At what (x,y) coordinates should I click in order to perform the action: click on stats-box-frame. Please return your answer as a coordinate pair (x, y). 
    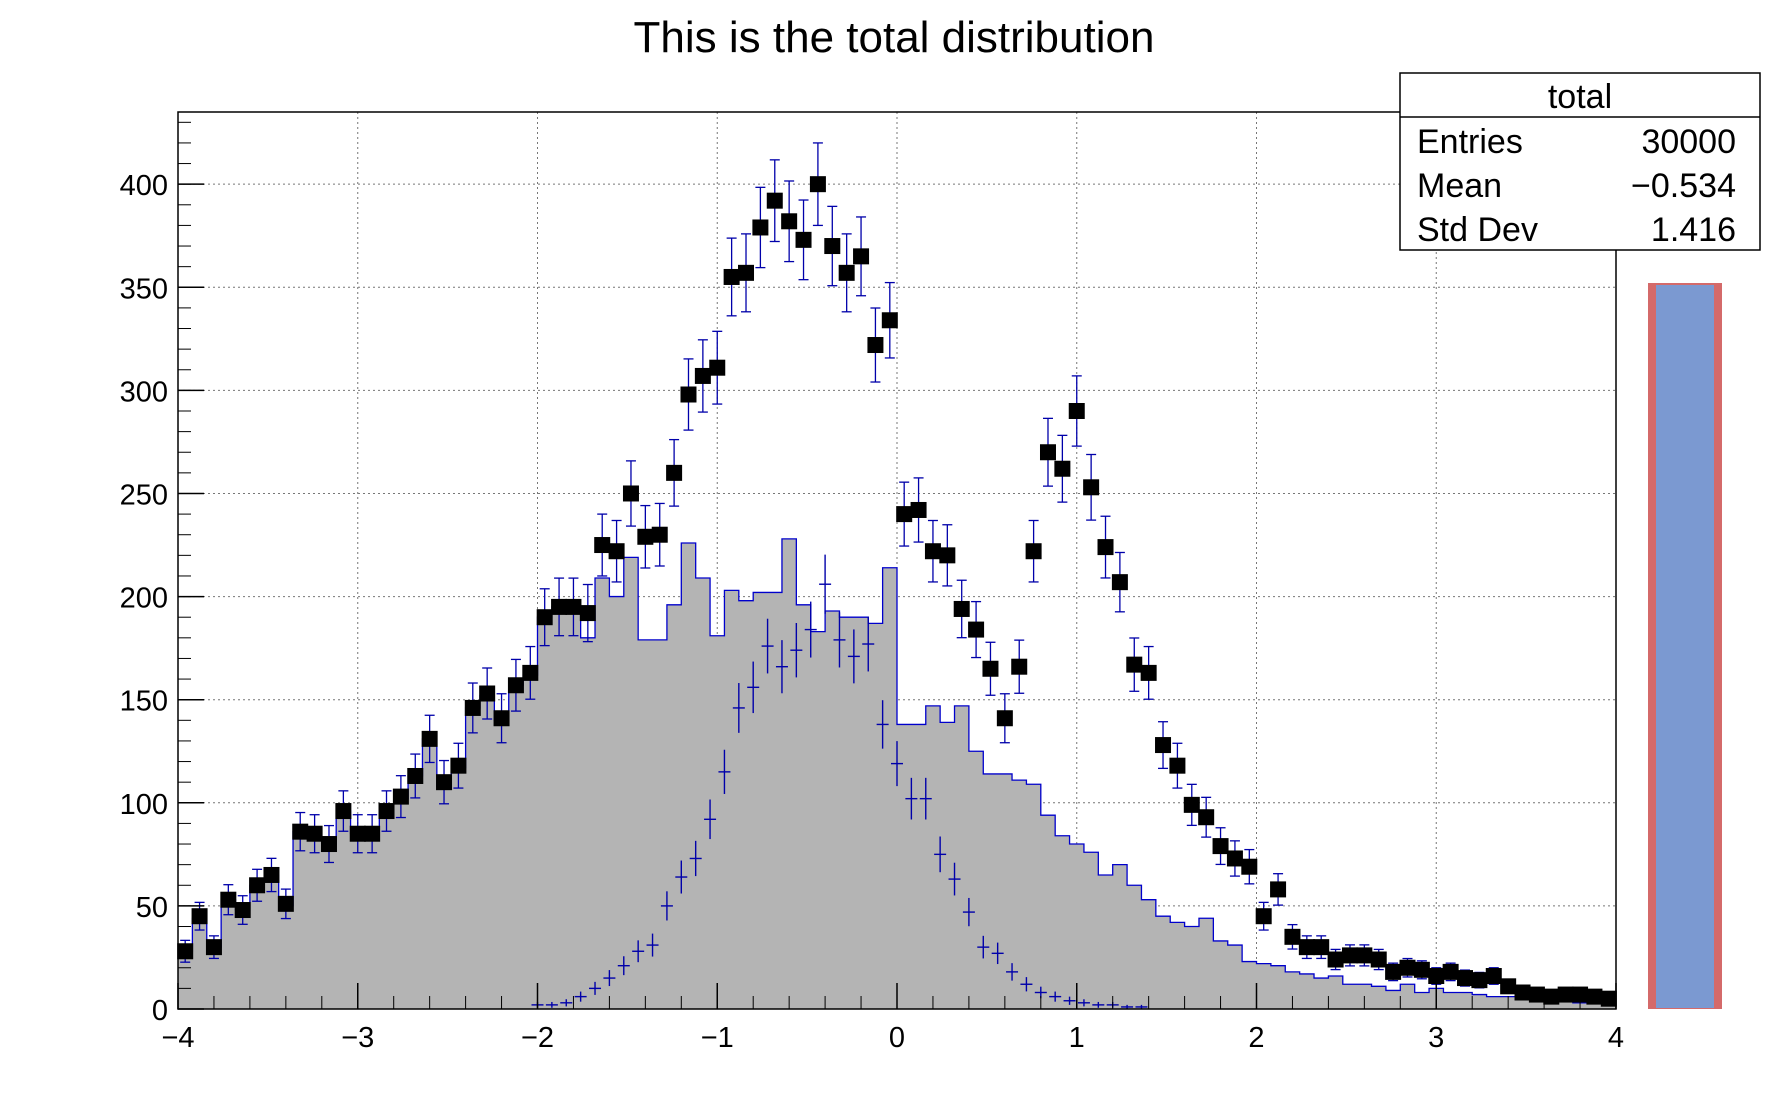
    Looking at the image, I should click on (1580, 161).